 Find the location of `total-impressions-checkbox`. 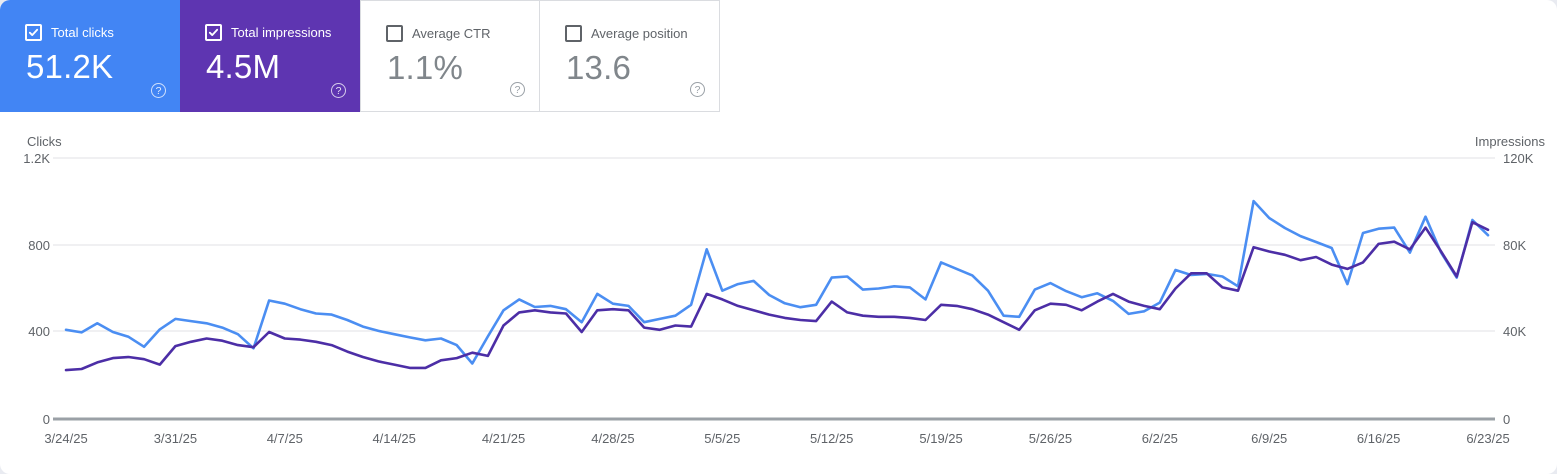

total-impressions-checkbox is located at coordinates (213, 32).